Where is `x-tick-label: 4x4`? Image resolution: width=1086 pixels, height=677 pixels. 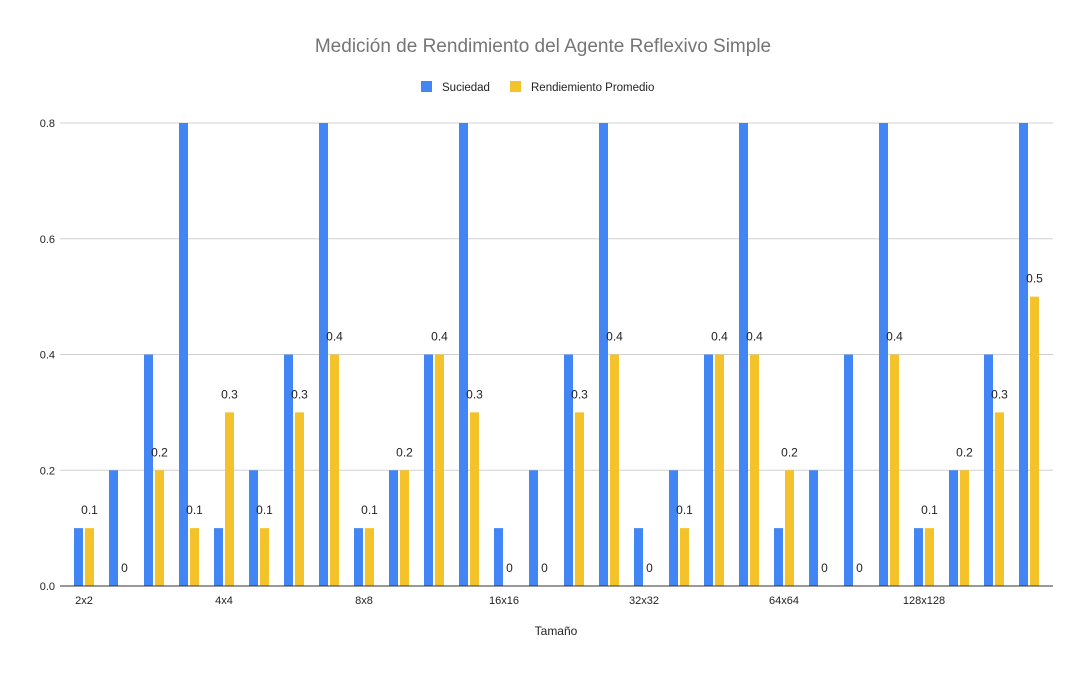
x-tick-label: 4x4 is located at coordinates (224, 601).